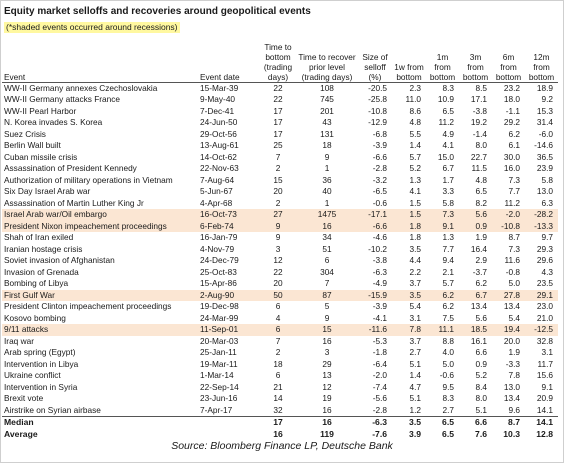  I want to click on cell-recover: 7, so click(327, 283).